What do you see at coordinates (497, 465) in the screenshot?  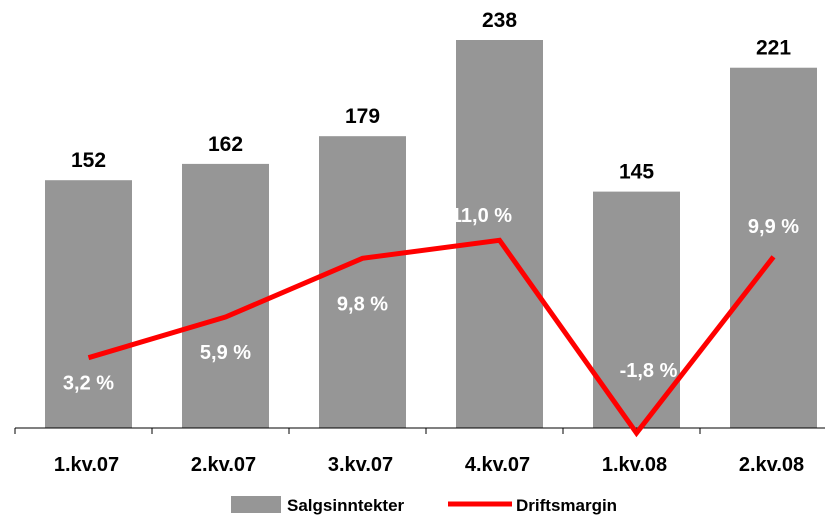 I see `category-label: 4.kv.07` at bounding box center [497, 465].